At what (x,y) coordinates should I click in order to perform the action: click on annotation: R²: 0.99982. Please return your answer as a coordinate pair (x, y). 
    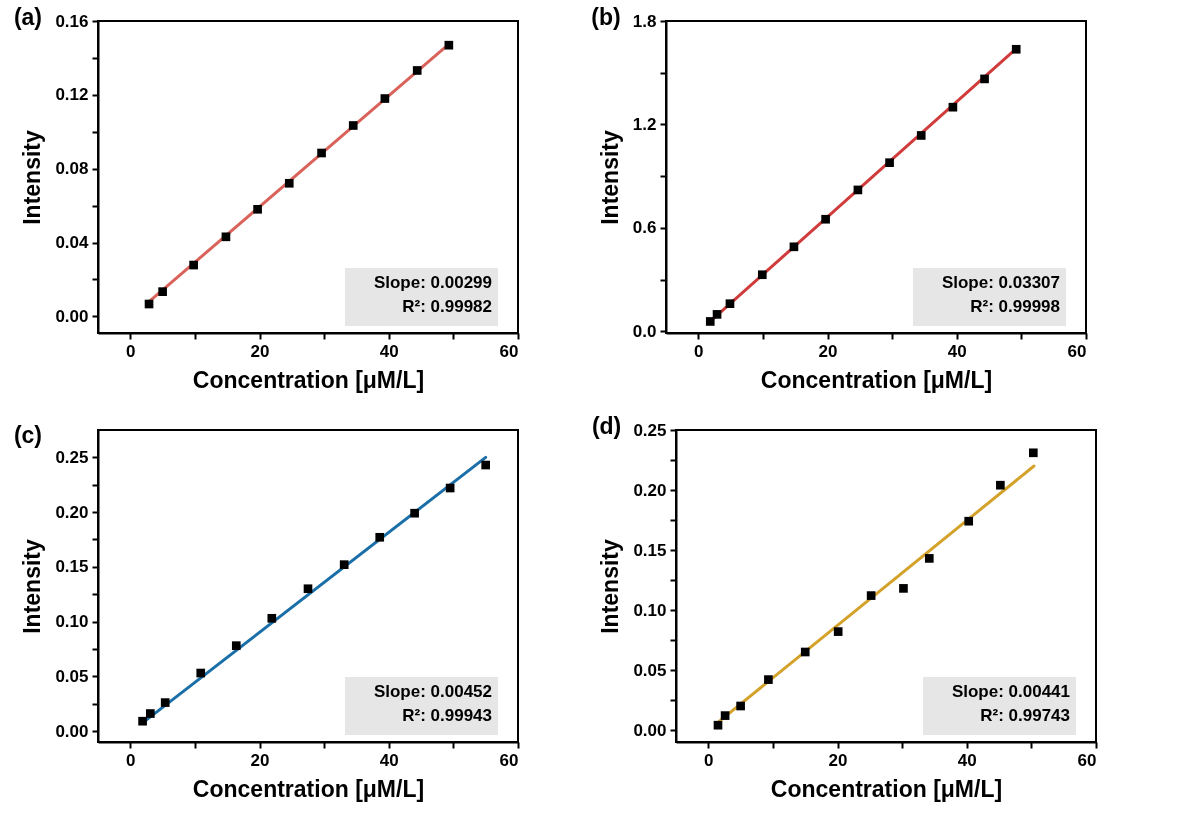
    Looking at the image, I should click on (447, 306).